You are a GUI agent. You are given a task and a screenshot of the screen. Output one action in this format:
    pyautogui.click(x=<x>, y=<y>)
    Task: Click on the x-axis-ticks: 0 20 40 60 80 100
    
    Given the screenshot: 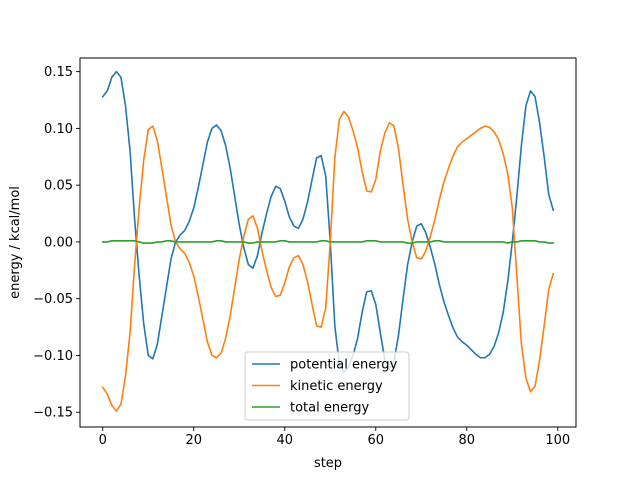 What is the action you would take?
    pyautogui.click(x=334, y=437)
    